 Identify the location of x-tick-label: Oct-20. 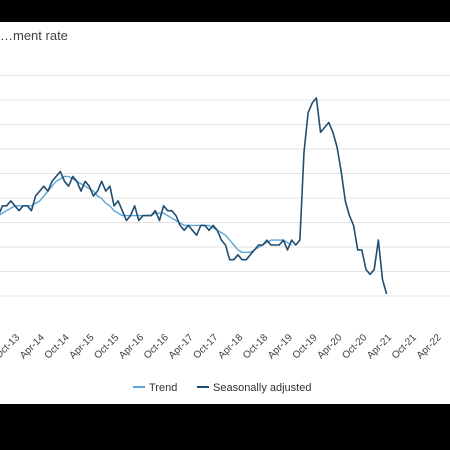
(354, 346).